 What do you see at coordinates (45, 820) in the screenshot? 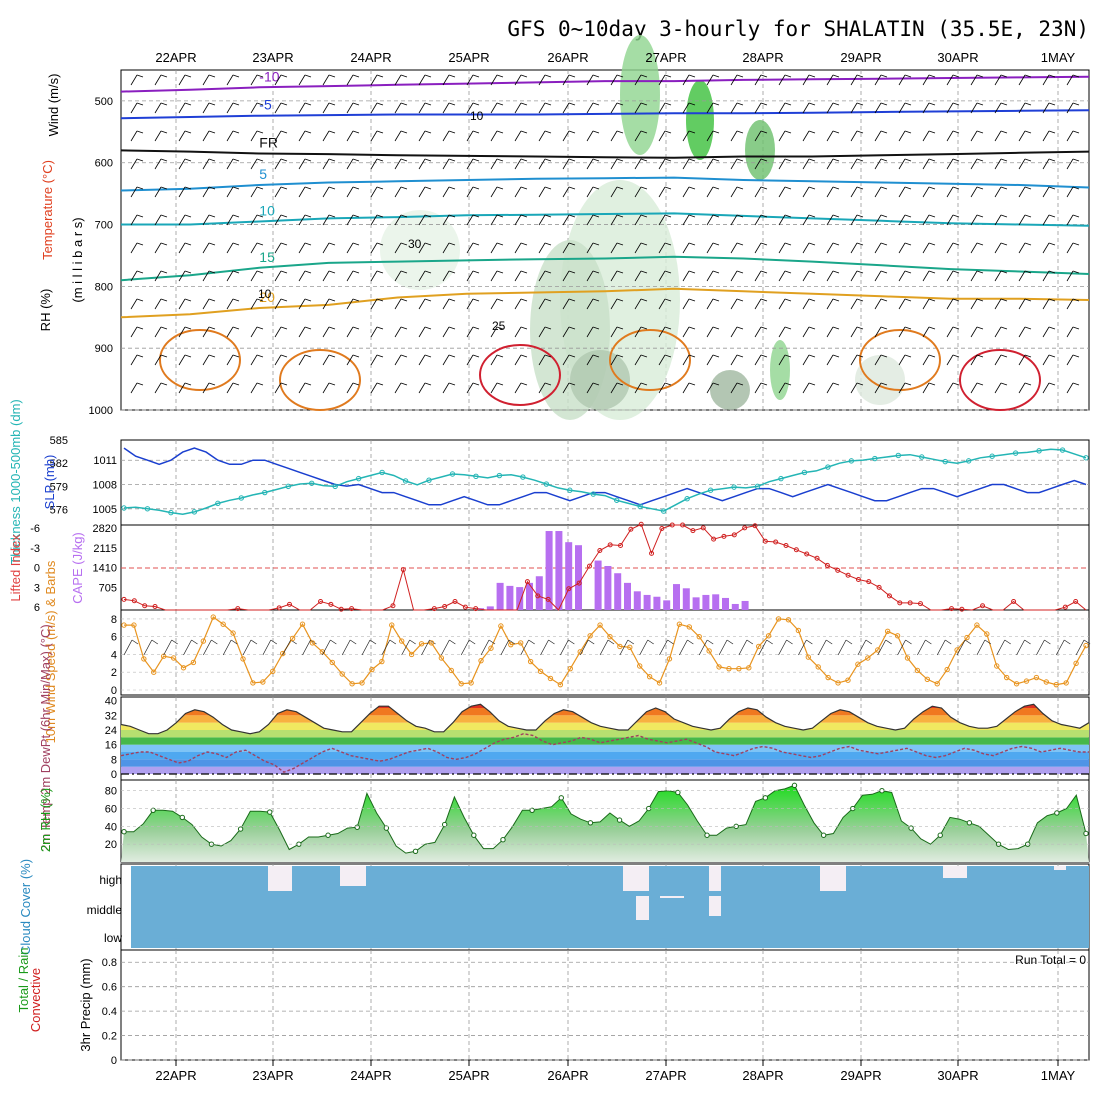
I see `ylabel-rh-2m: 2m RH (%)` at bounding box center [45, 820].